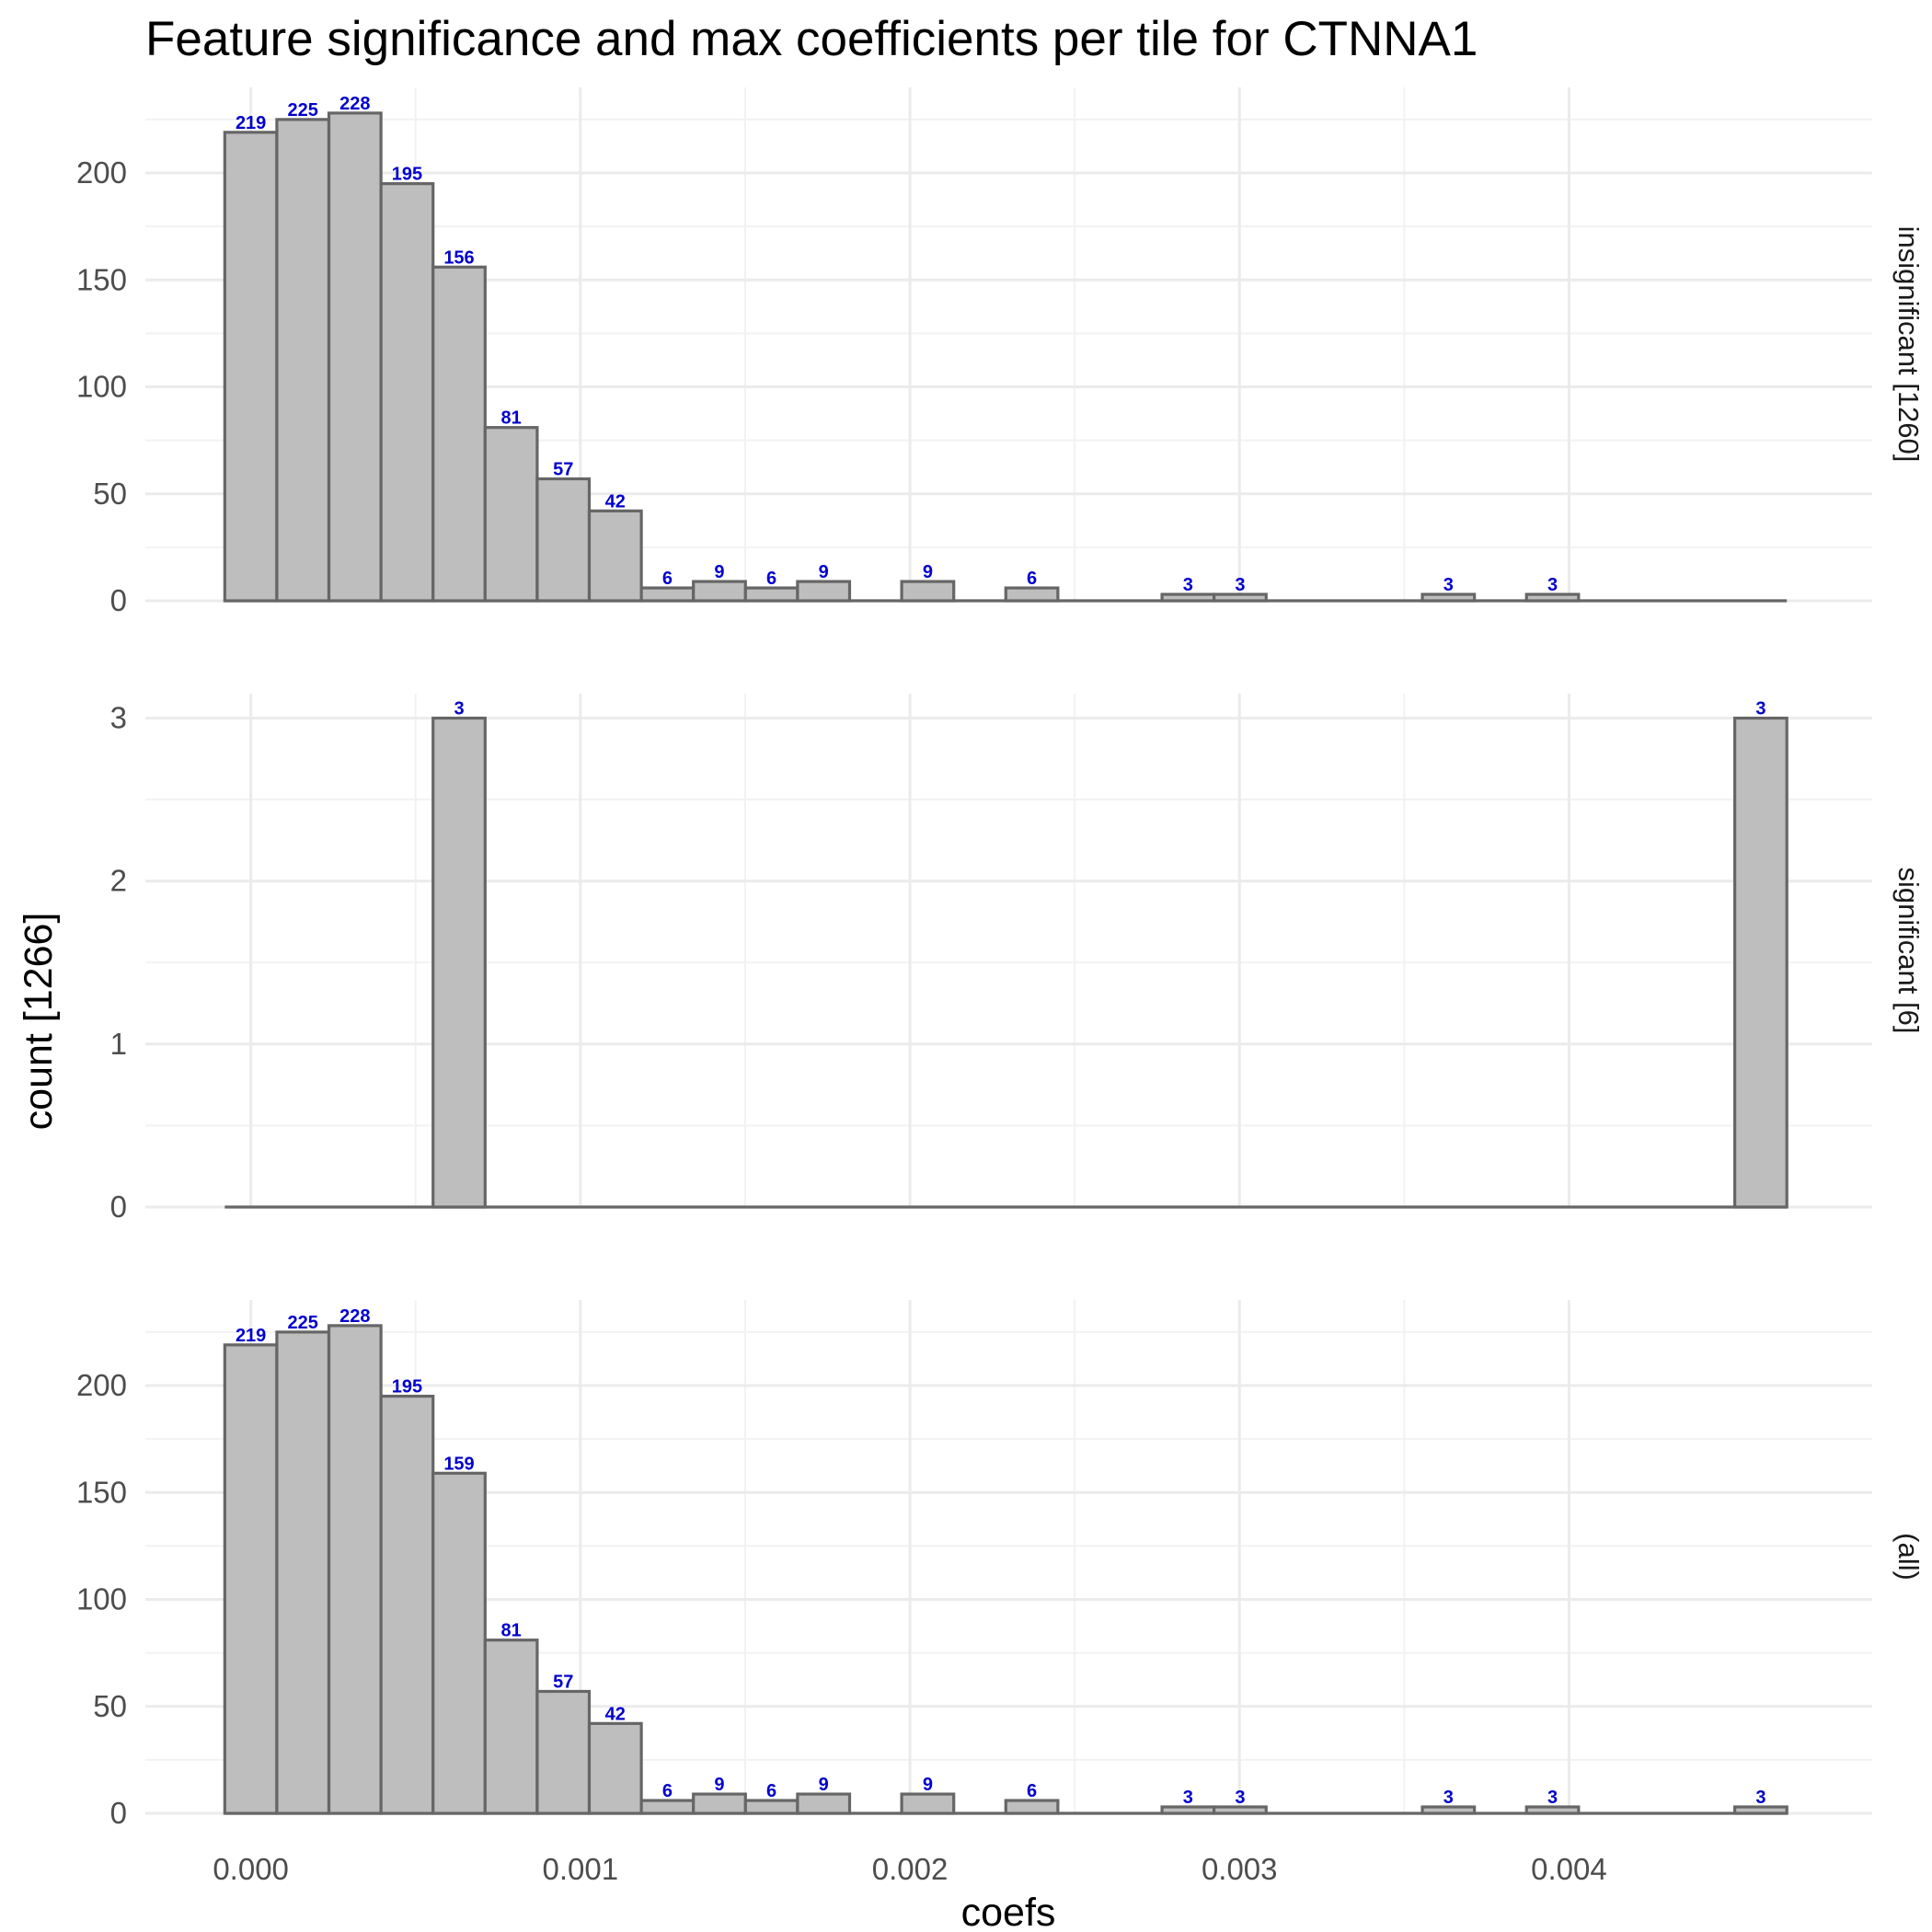  I want to click on y-tick-label: 3, so click(118, 718).